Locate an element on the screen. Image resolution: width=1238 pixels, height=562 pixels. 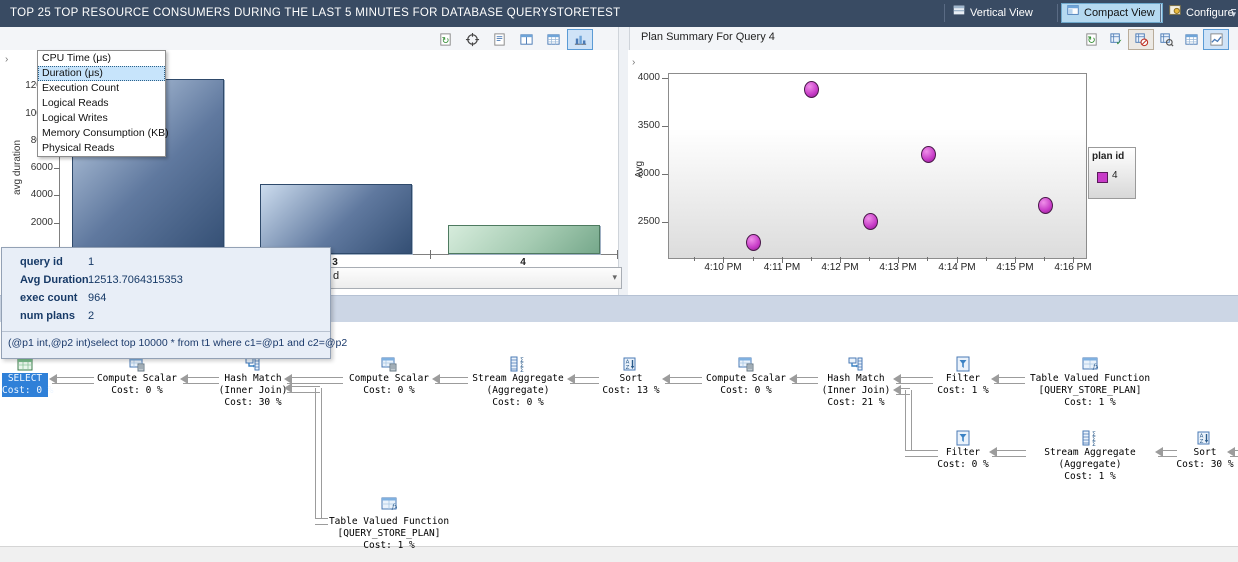
menu-item-cpu-time-s-: CPU Time (μs) is located at coordinates (77, 58).